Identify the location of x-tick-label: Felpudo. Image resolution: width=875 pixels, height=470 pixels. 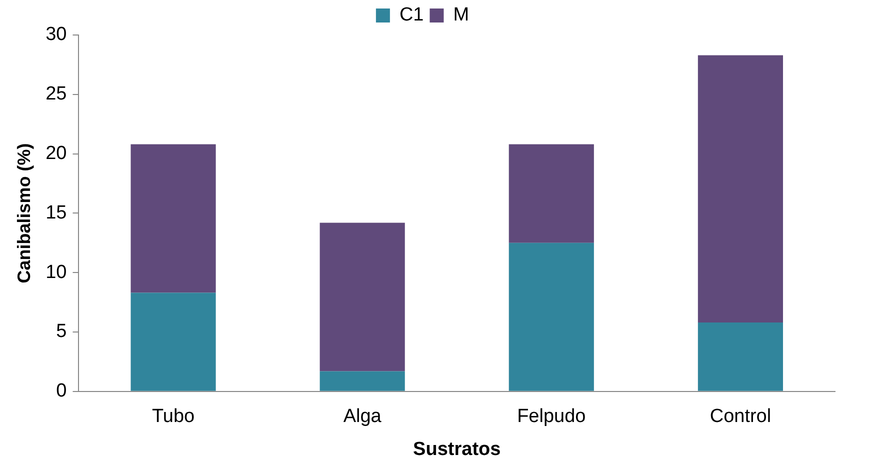
(551, 417).